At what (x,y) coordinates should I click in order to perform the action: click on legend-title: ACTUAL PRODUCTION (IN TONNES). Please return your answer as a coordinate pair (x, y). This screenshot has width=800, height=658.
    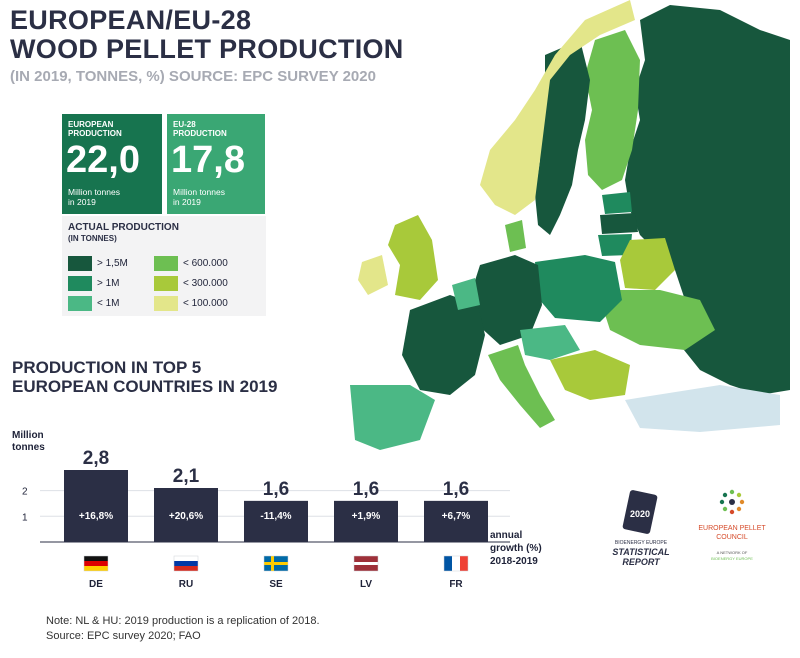
    Looking at the image, I should click on (123, 233).